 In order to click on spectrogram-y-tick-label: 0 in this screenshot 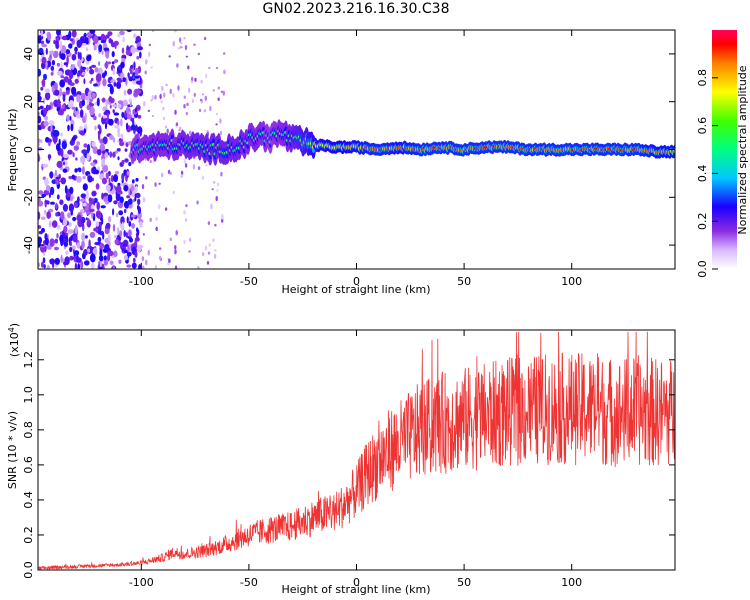, I will do `click(28, 149)`.